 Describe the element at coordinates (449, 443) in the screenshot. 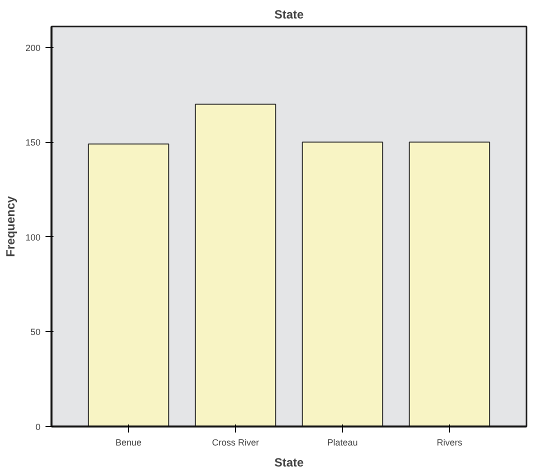

I see `x-tick-label: Rivers` at that location.